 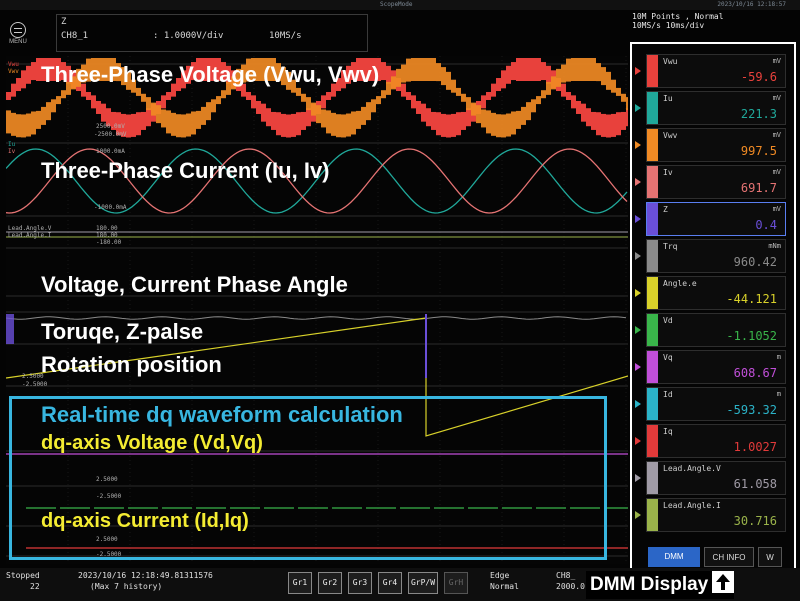 What do you see at coordinates (751, 410) in the screenshot?
I see `dmm-value: -593.32` at bounding box center [751, 410].